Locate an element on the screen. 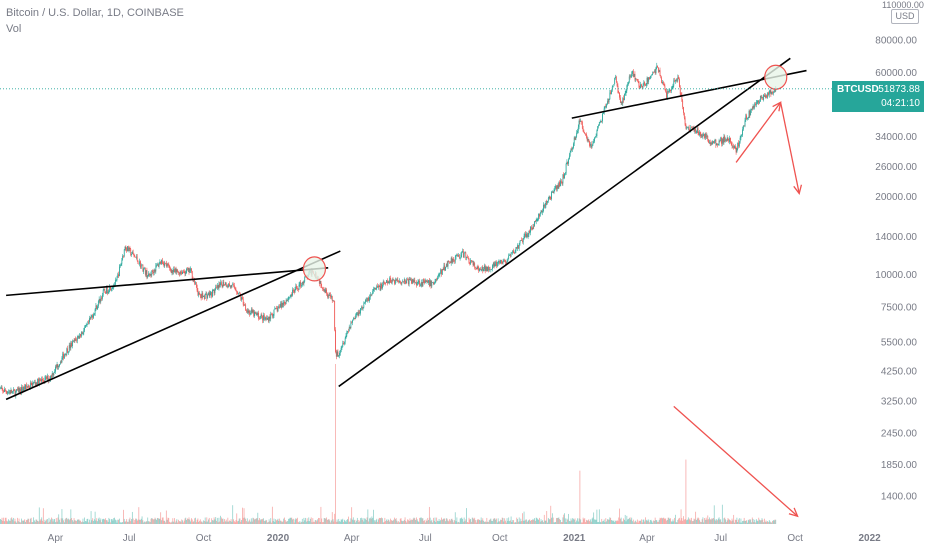  price-tick-label: 2450.00 is located at coordinates (899, 433).